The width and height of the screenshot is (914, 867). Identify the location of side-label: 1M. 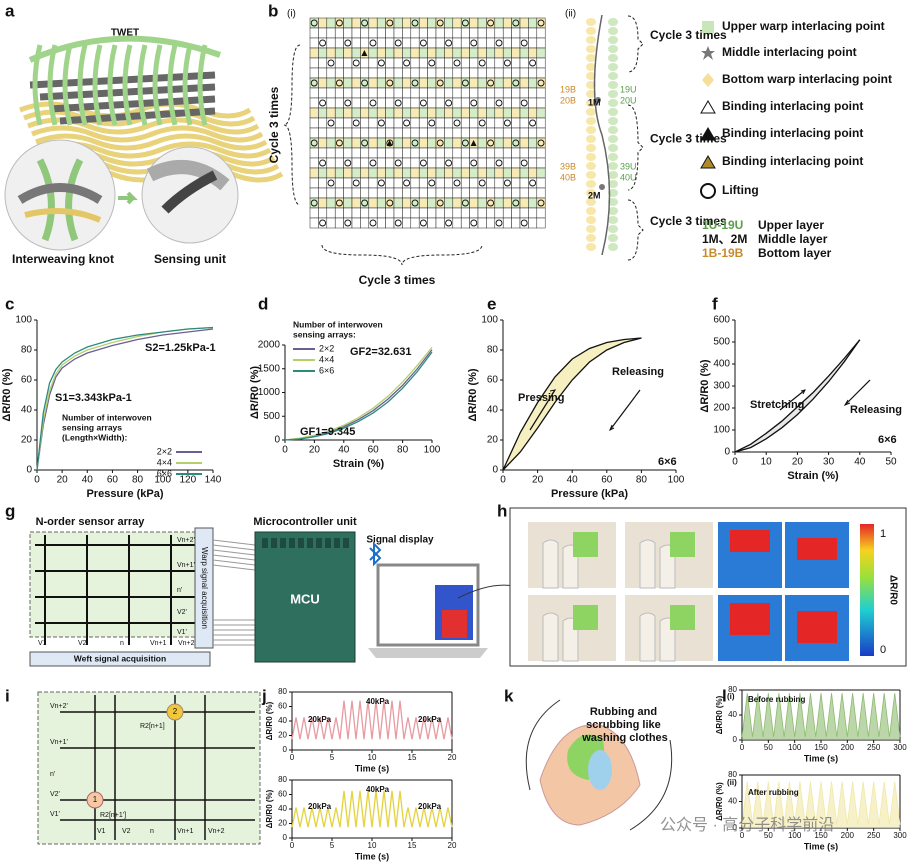
(594, 102).